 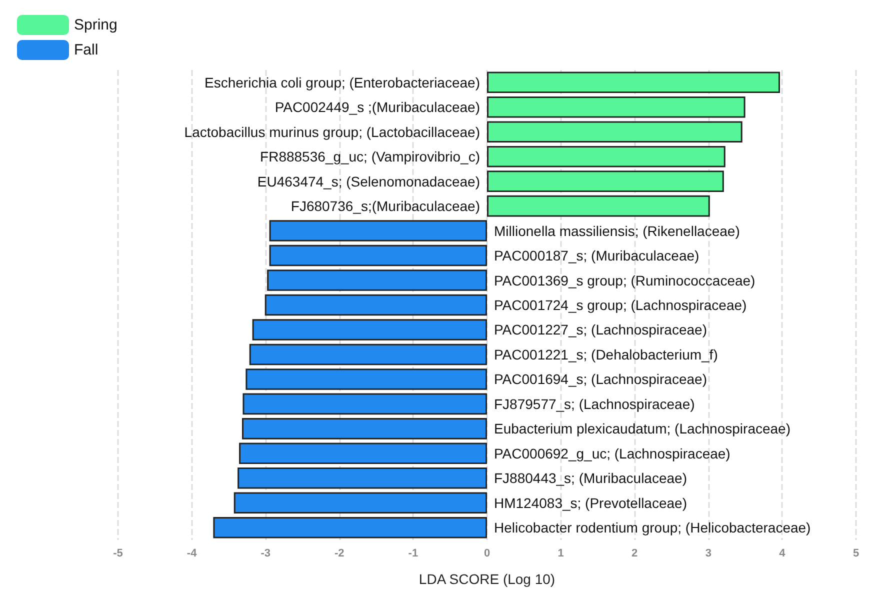 I want to click on y-tick-label: FJ879577_s; (Lachnospiraceae), so click(x=594, y=404).